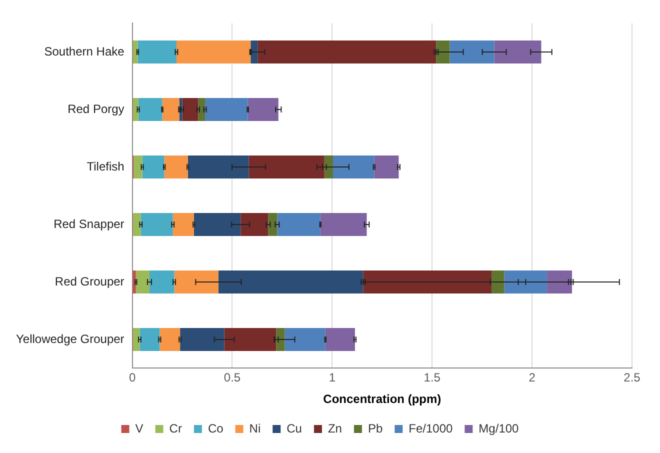  Describe the element at coordinates (139, 428) in the screenshot. I see `legend-label: V` at that location.